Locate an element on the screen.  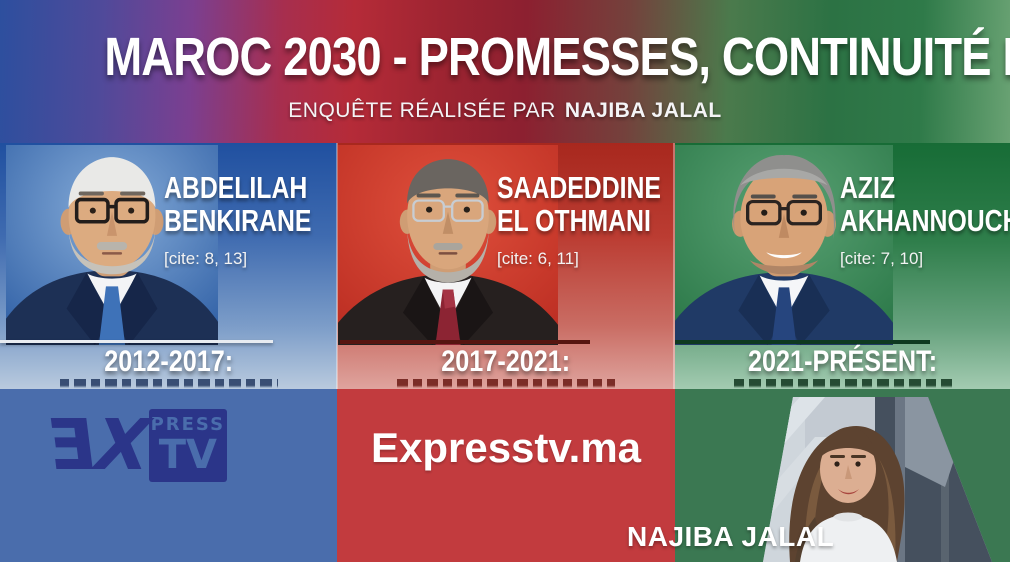
portrait-benkirane is located at coordinates (112, 245).